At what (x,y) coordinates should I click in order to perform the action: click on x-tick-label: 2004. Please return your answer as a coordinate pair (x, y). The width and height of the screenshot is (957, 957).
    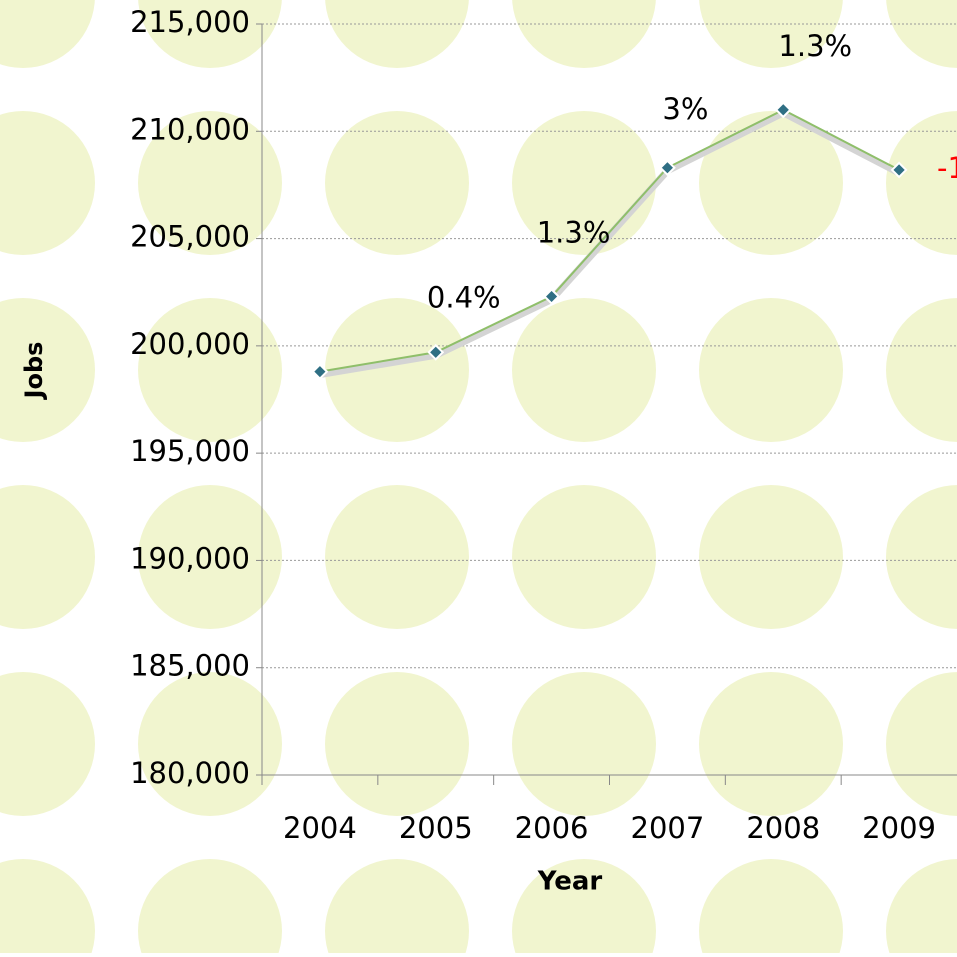
    Looking at the image, I should click on (320, 828).